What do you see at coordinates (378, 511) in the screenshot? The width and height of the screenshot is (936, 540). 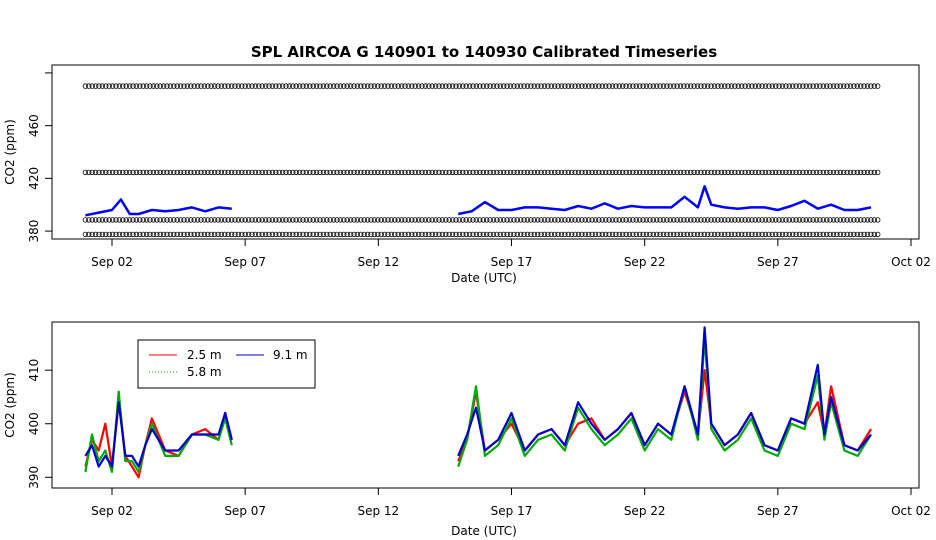 I see `bottom-x-tick-label: Sep 12` at bounding box center [378, 511].